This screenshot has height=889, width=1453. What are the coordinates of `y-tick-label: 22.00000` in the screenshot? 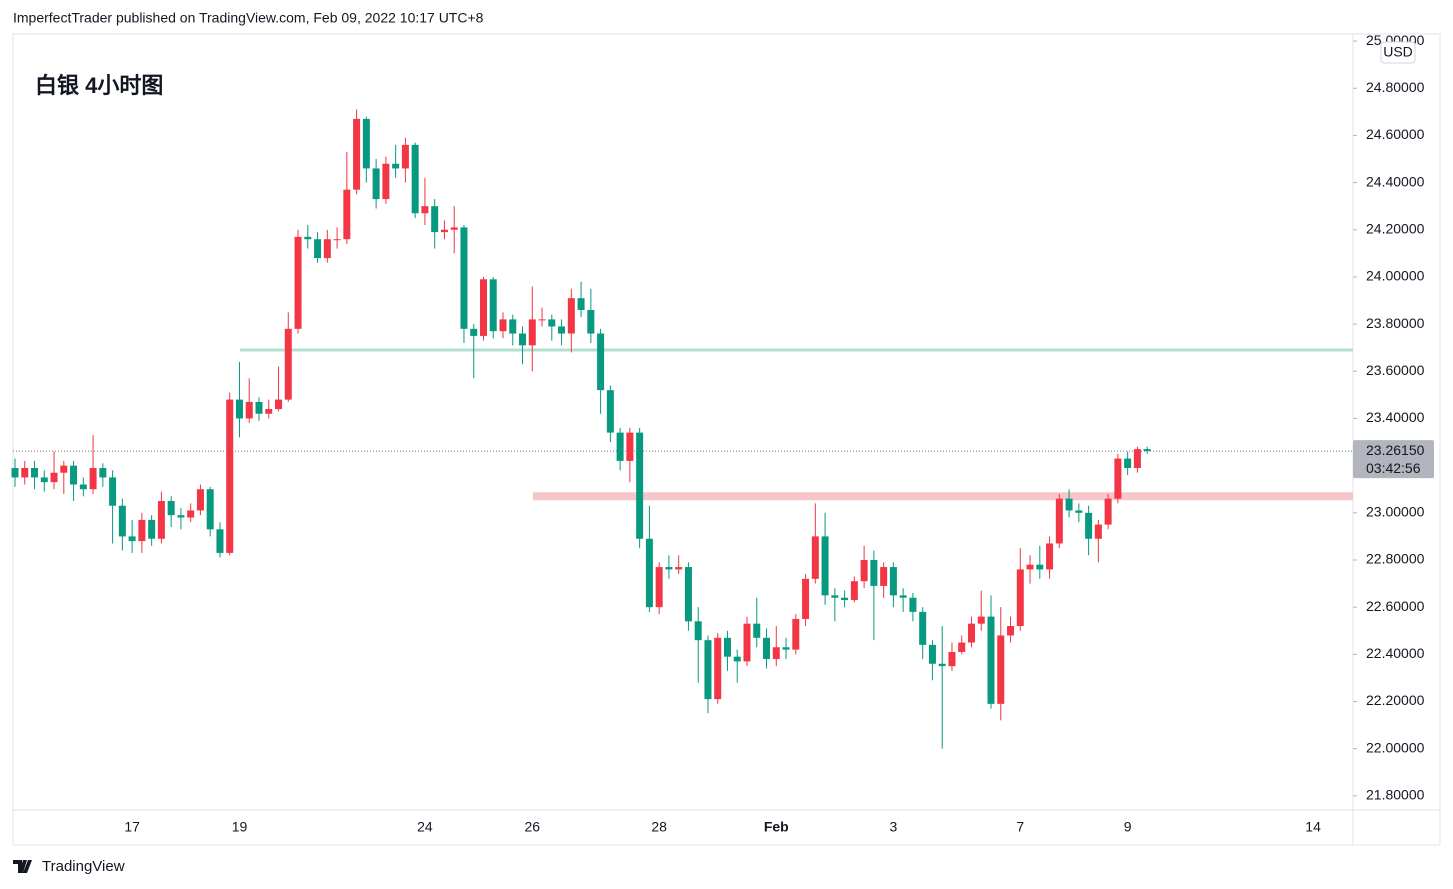 It's located at (1395, 747).